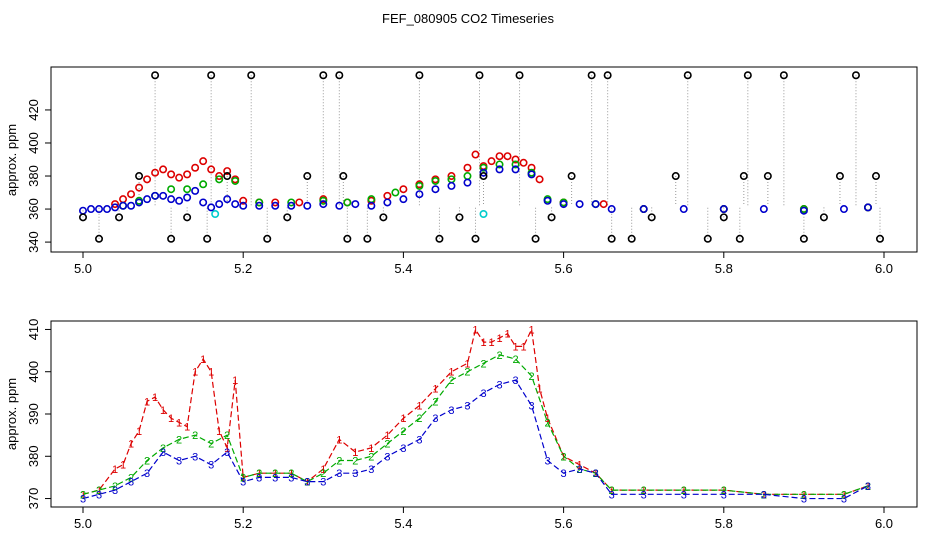 The width and height of the screenshot is (936, 540). What do you see at coordinates (724, 523) in the screenshot?
I see `x-tick-label: 5.8` at bounding box center [724, 523].